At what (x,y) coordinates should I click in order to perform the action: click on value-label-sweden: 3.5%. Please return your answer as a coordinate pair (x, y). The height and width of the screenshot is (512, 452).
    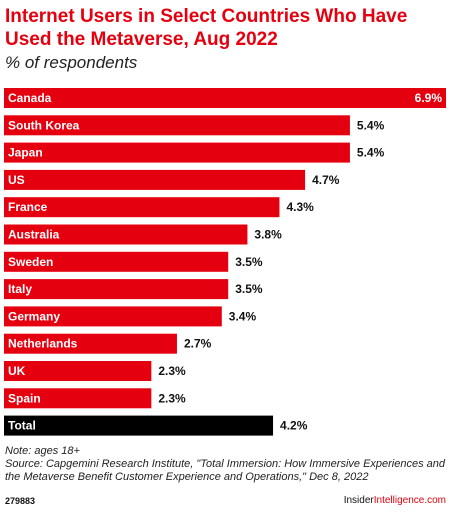
    Looking at the image, I should click on (249, 262).